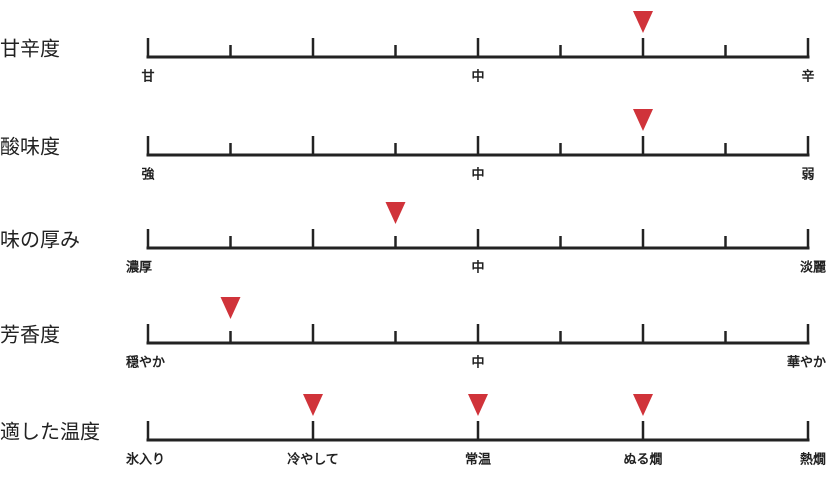 The height and width of the screenshot is (495, 832). What do you see at coordinates (313, 460) in the screenshot?
I see `tick-label: 冷やして` at bounding box center [313, 460].